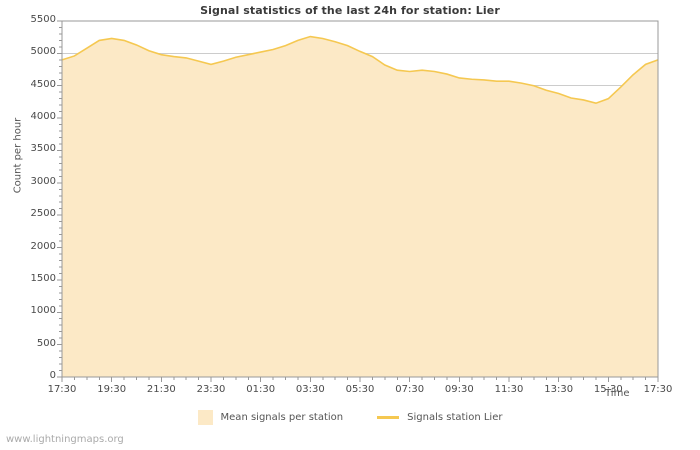 This screenshot has height=450, width=700. What do you see at coordinates (261, 389) in the screenshot?
I see `x-tick-label: 01:30` at bounding box center [261, 389].